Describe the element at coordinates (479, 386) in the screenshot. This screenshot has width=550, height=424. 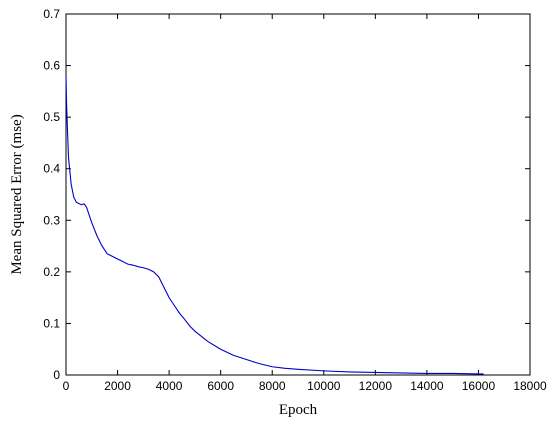
I see `x-tick-label: 16000` at that location.